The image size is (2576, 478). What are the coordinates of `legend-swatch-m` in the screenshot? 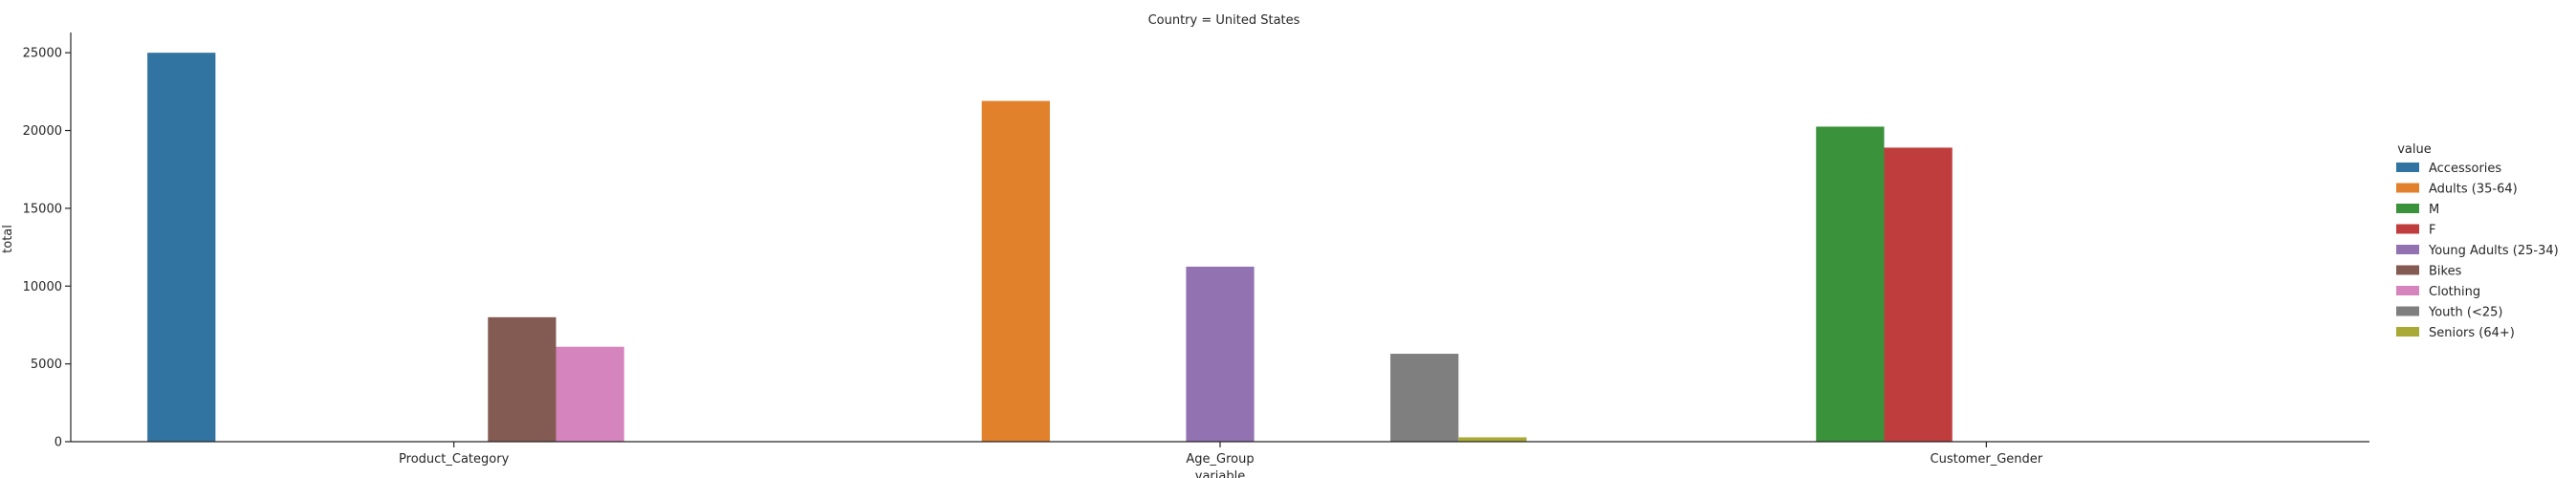 It's located at (2407, 208).